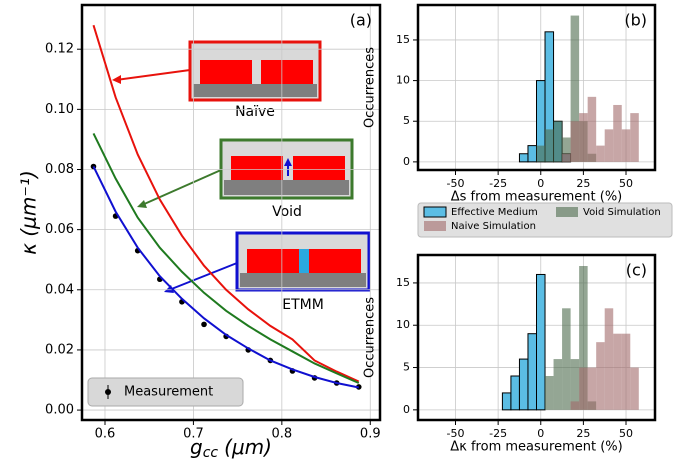 Image resolution: width=691 pixels, height=462 pixels. What do you see at coordinates (370, 434) in the screenshot?
I see `x-tick-label: 0.9` at bounding box center [370, 434].